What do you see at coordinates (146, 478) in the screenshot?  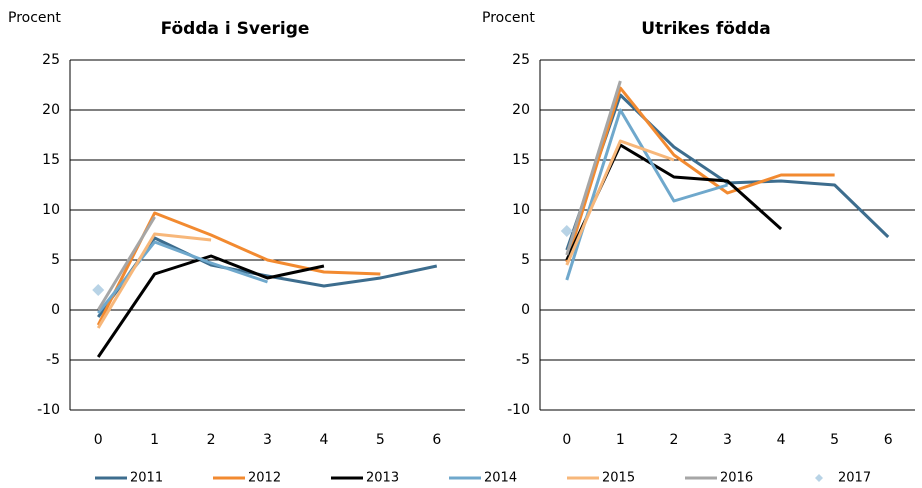 I see `legend-label: 2011` at bounding box center [146, 478].